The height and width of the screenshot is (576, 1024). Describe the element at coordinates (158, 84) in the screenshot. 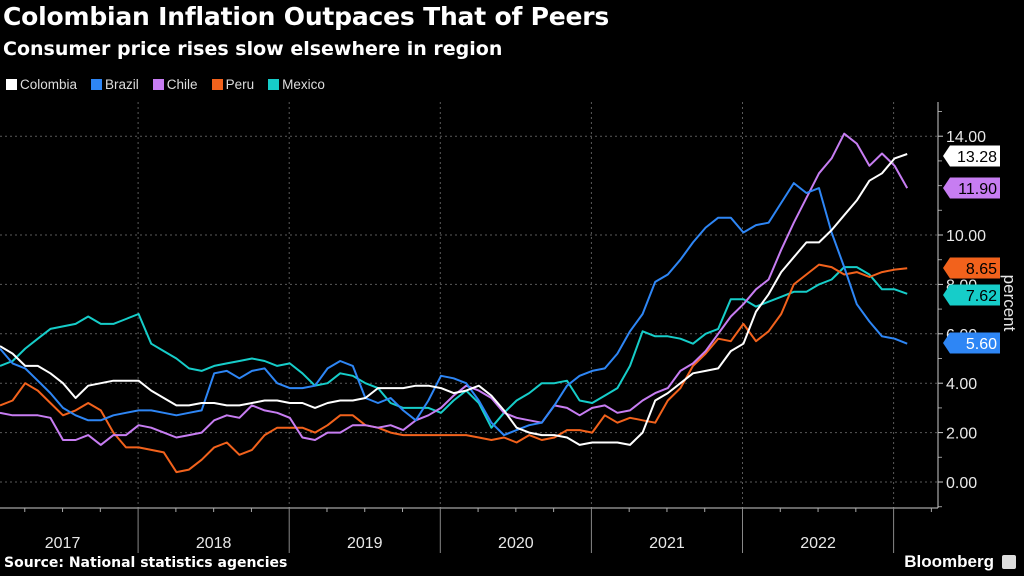

I see `legend-swatch-chile` at that location.